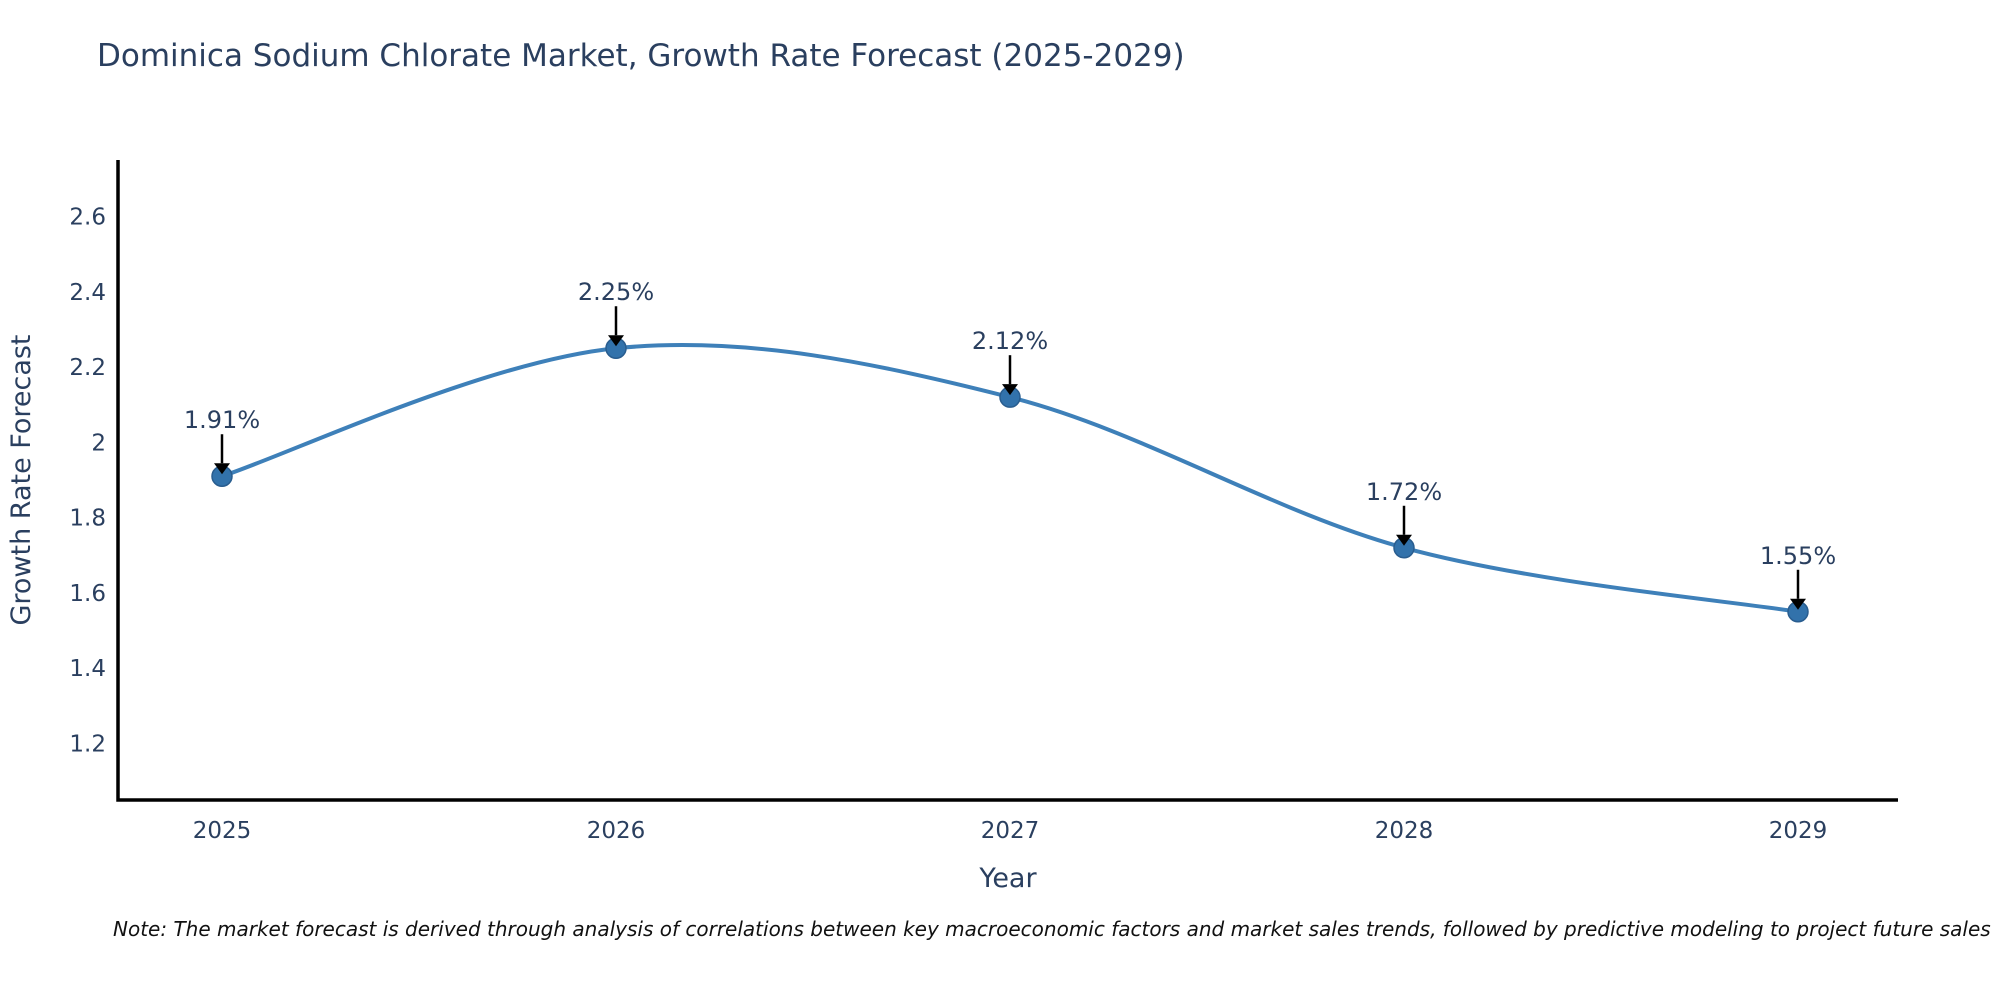  I want to click on x-tick-label: 2029, so click(1798, 831).